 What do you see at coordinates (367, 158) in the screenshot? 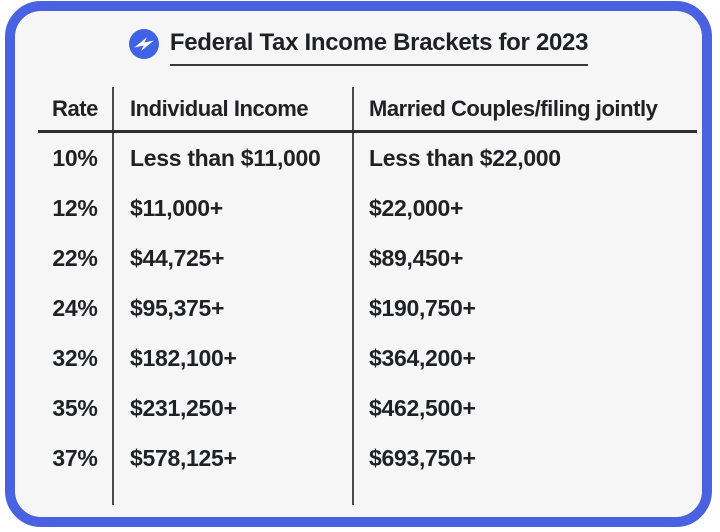
I see `table-row: 10% Less than $11,000 Less than $22,000` at bounding box center [367, 158].